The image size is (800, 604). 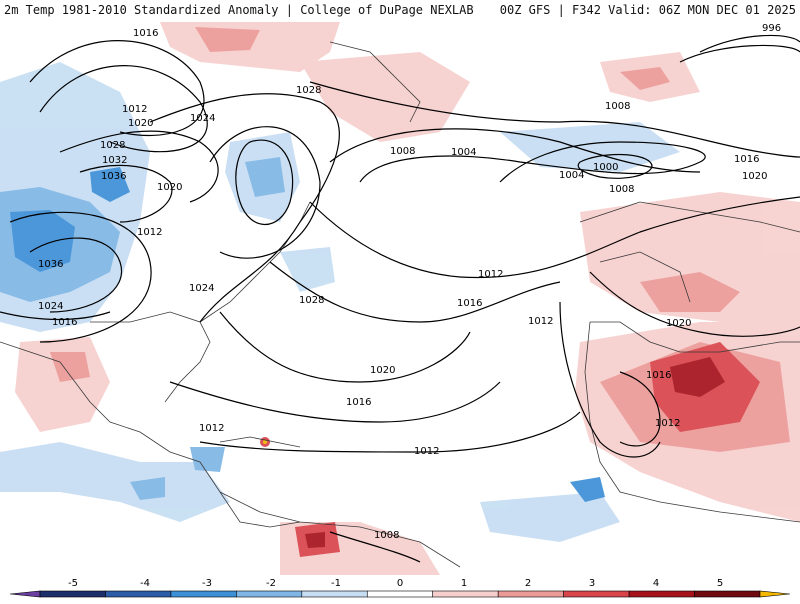 What do you see at coordinates (464, 583) in the screenshot?
I see `colorbar-tick-label: 1` at bounding box center [464, 583].